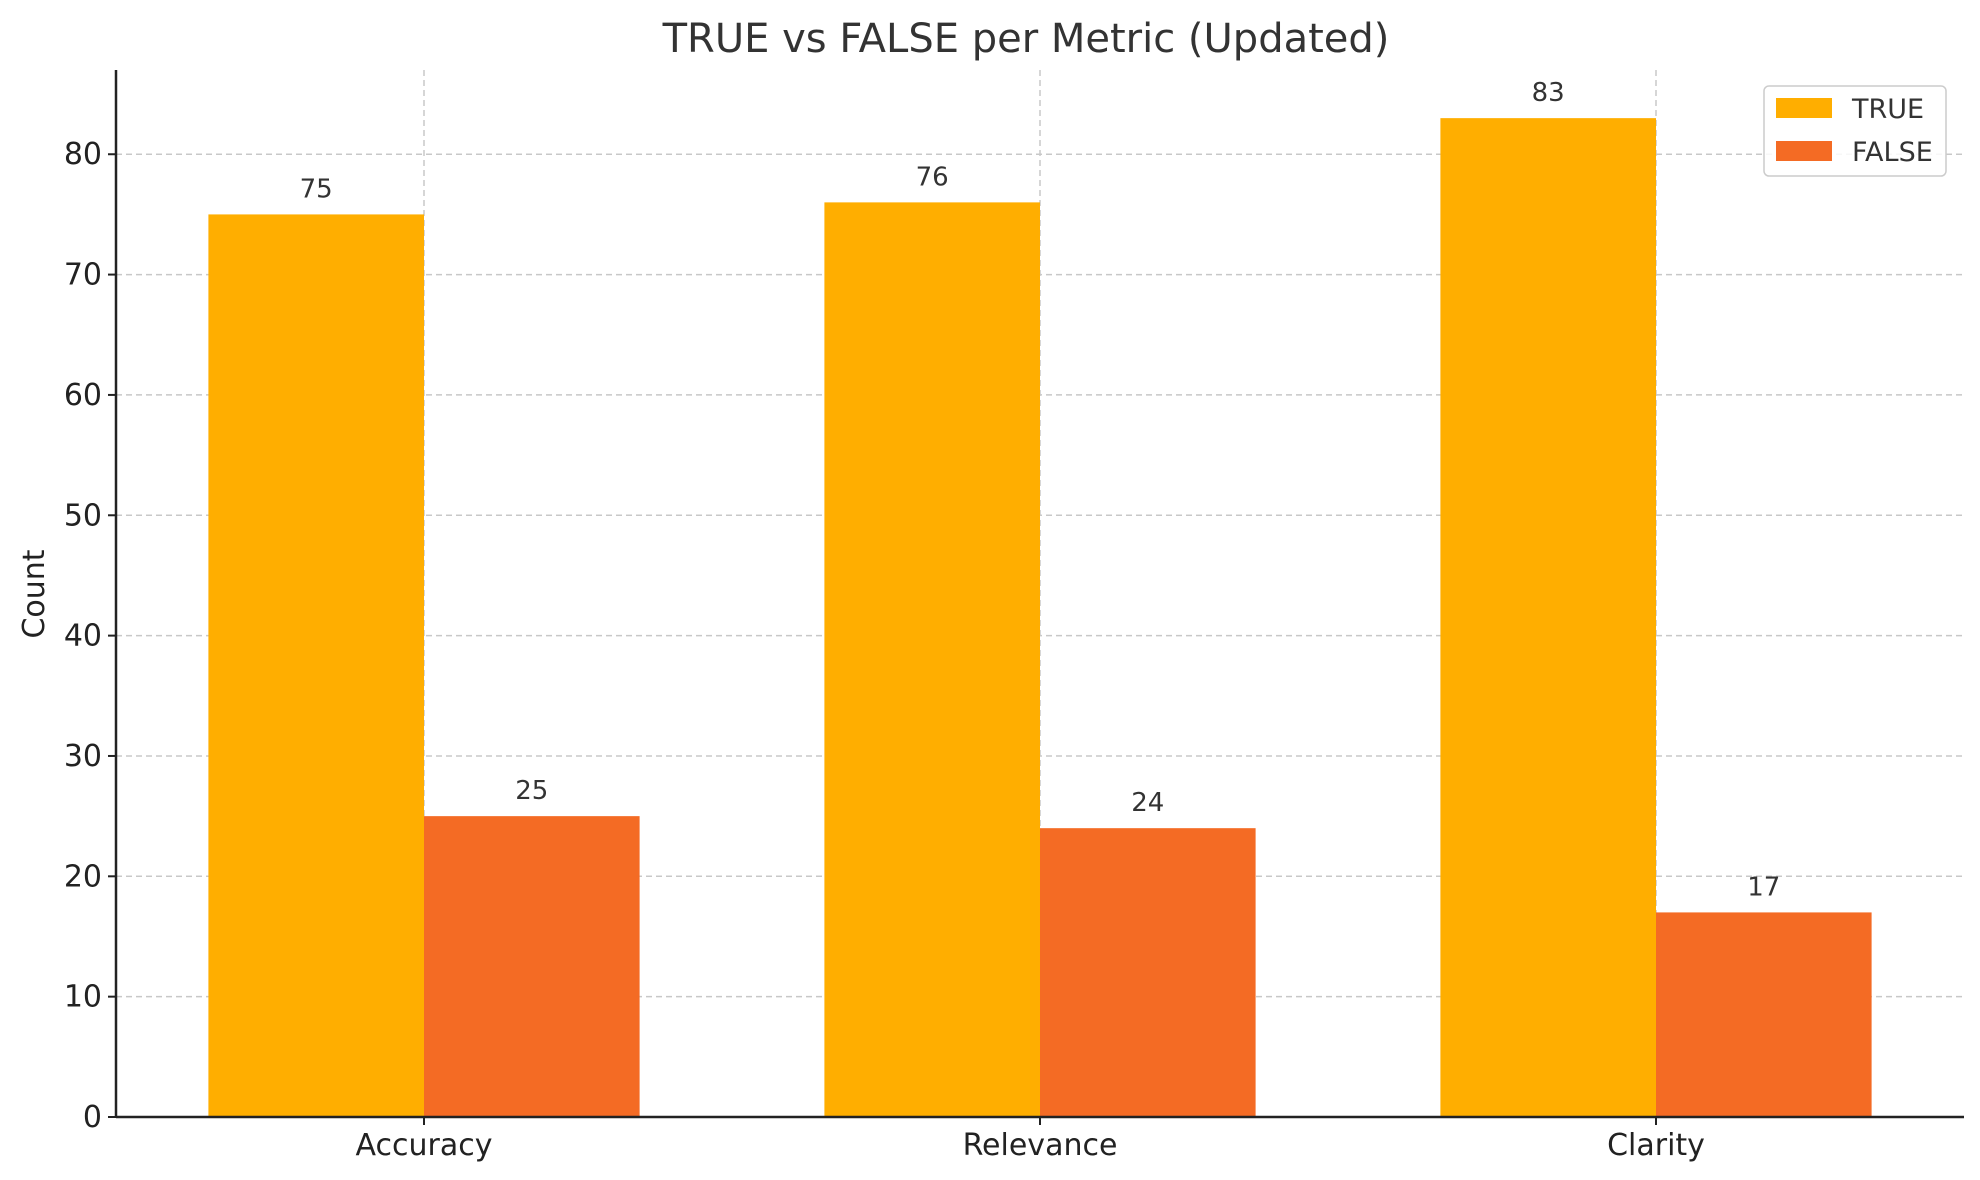  What do you see at coordinates (531, 791) in the screenshot?
I see `value-label: 25` at bounding box center [531, 791].